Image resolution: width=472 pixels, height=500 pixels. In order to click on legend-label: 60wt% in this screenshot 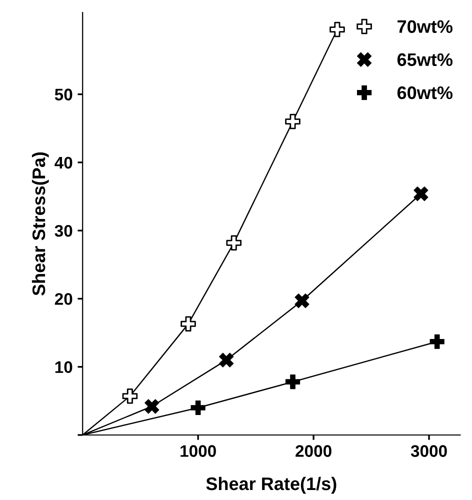, I will do `click(425, 93)`.